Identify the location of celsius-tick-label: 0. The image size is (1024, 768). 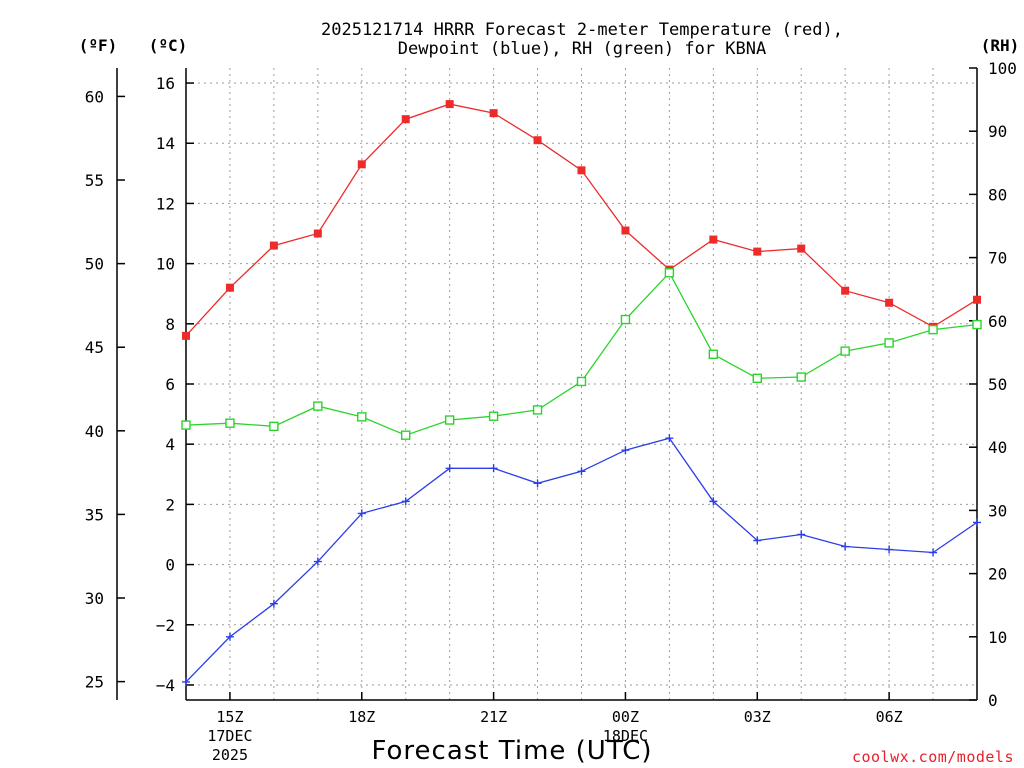
(170, 565).